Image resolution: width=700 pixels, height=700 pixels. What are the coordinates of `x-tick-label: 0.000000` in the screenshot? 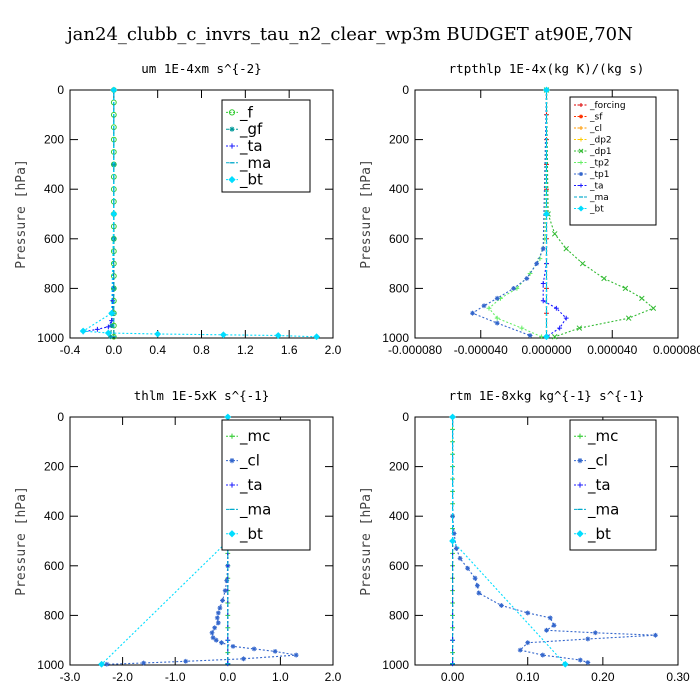 It's located at (546, 350).